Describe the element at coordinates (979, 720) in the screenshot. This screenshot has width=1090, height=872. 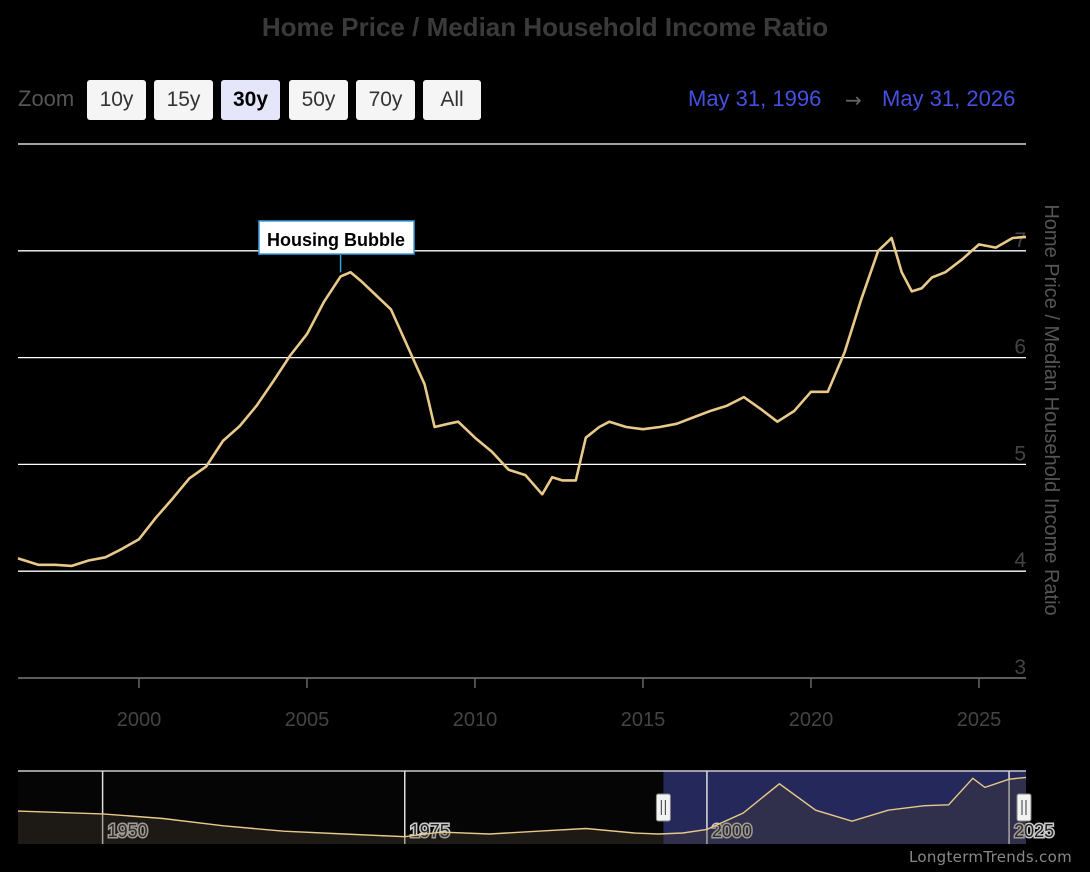
I see `x-tick-label: 2025` at that location.